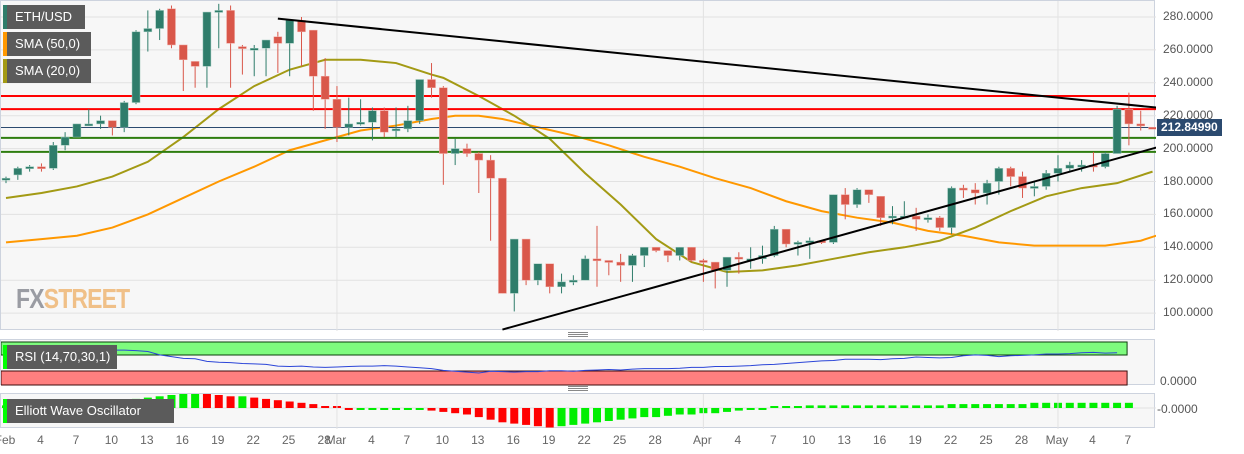 The height and width of the screenshot is (454, 1244). What do you see at coordinates (1188, 114) in the screenshot?
I see `price-tick-label: 220.0000` at bounding box center [1188, 114].